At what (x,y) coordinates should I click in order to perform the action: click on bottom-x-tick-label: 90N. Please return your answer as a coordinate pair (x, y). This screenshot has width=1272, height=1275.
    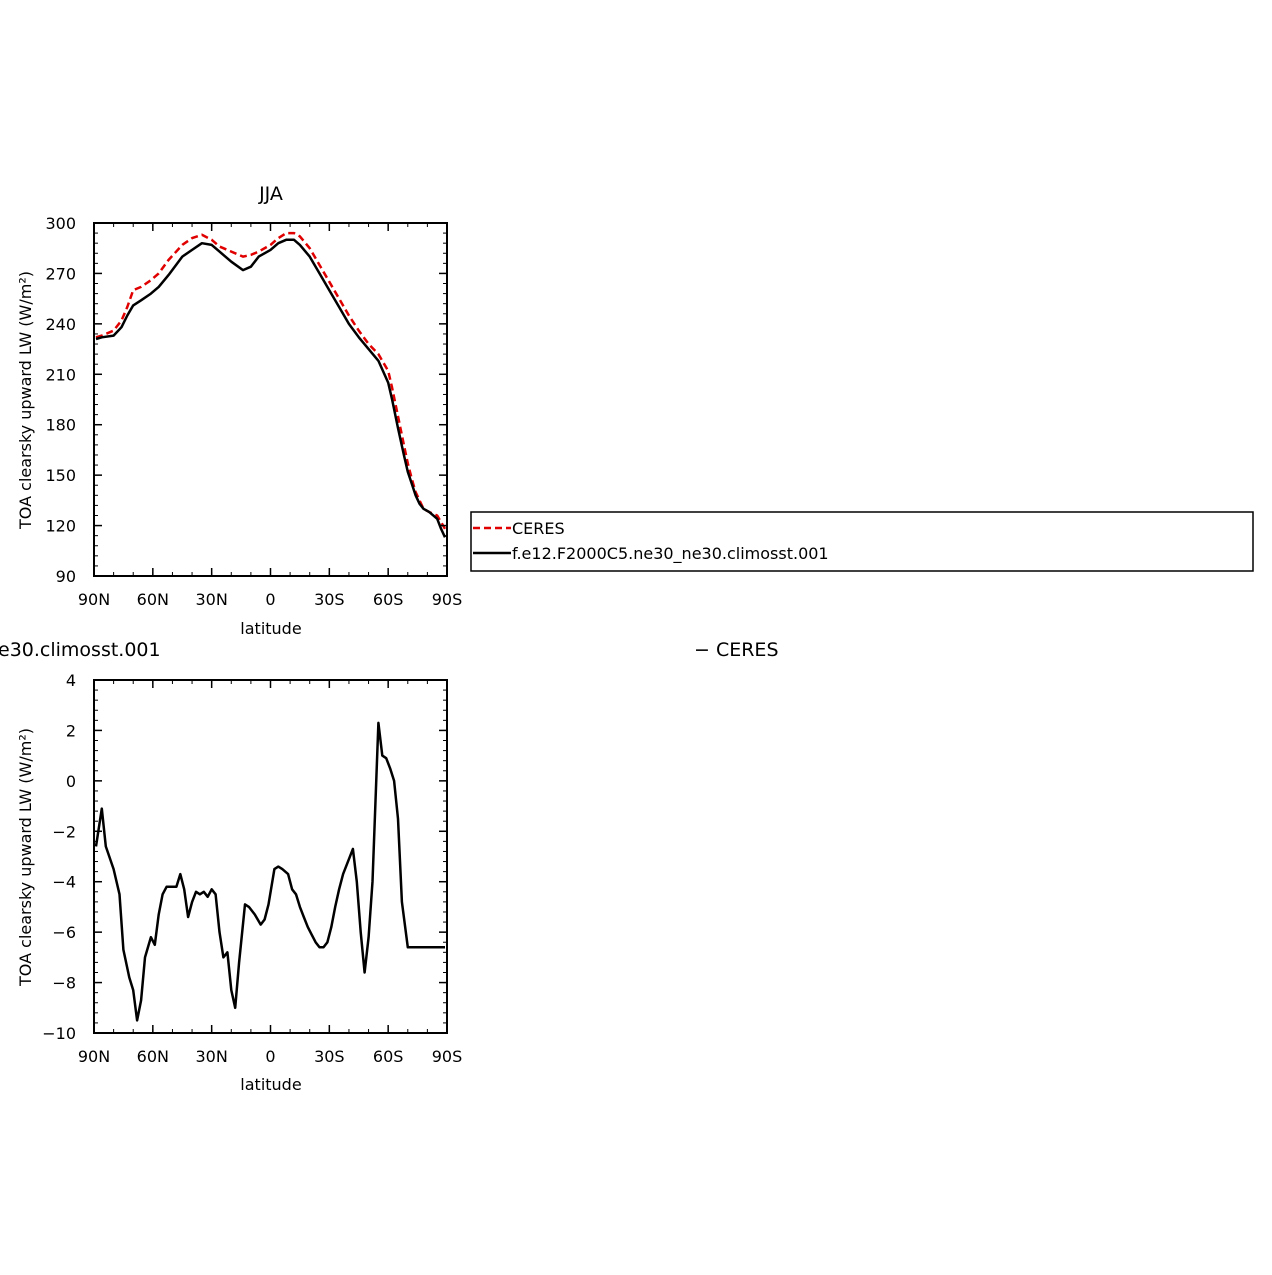
    Looking at the image, I should click on (94, 1056).